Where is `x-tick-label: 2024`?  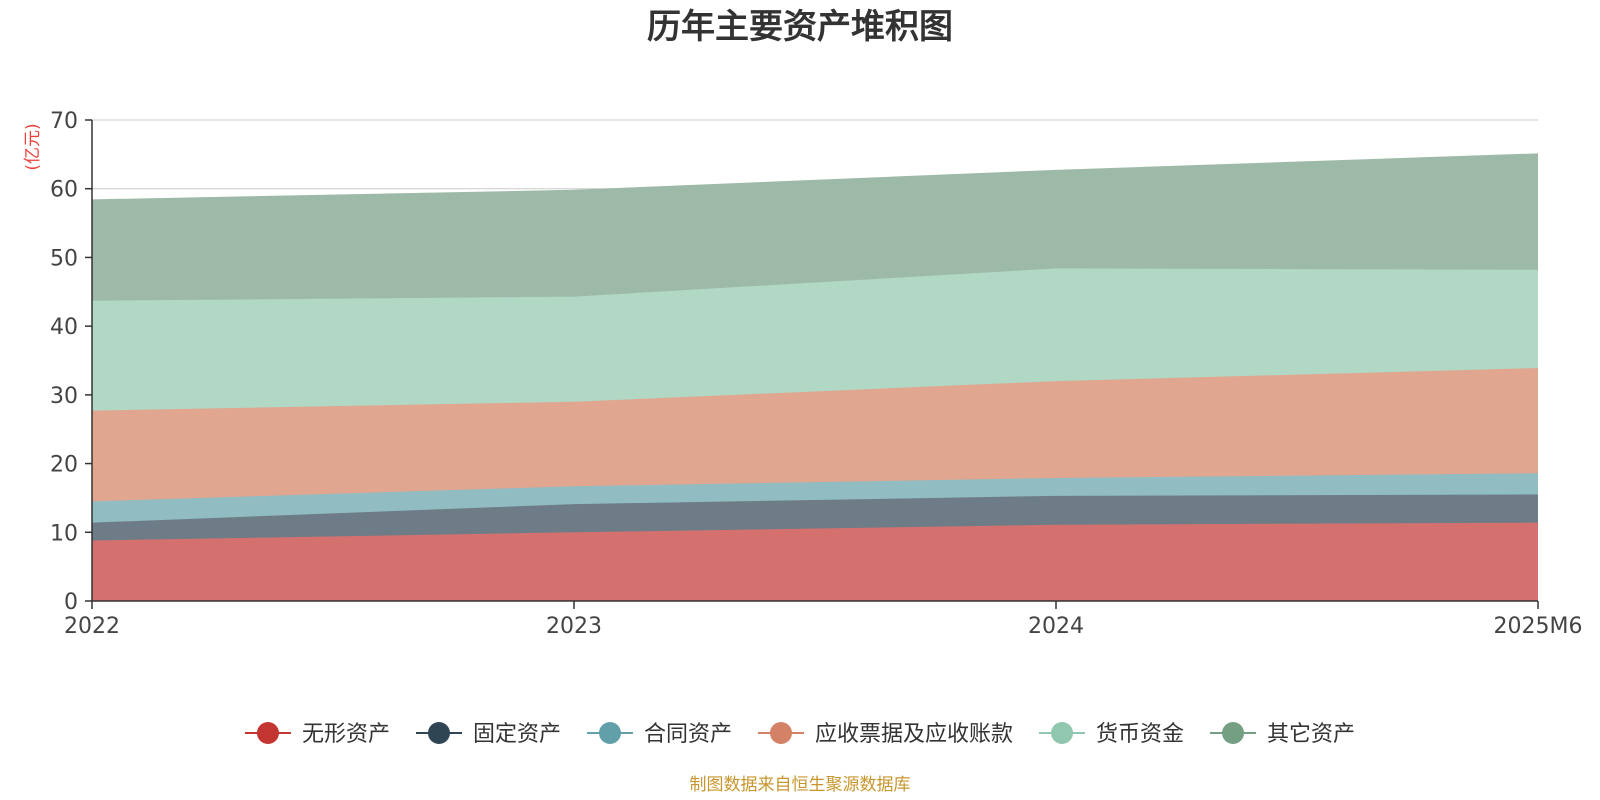
x-tick-label: 2024 is located at coordinates (1056, 626).